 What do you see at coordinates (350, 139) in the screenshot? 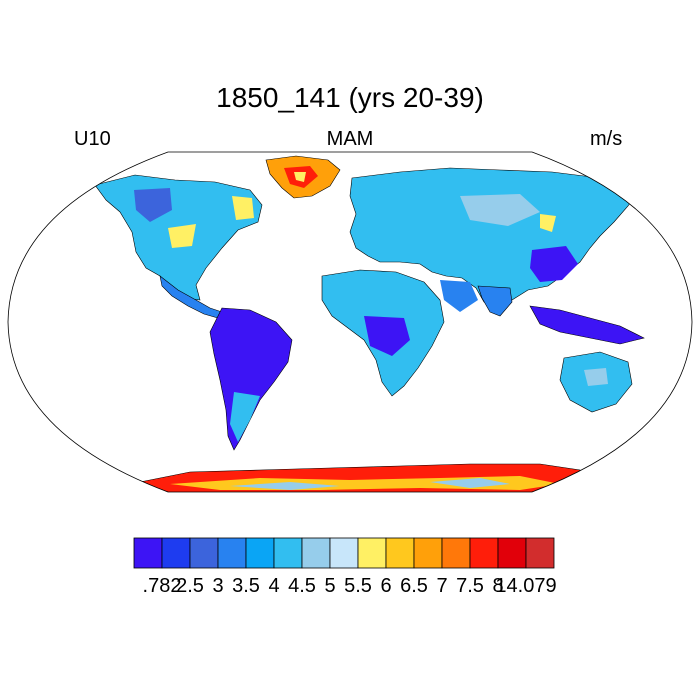
I see `season-label: MAM` at bounding box center [350, 139].